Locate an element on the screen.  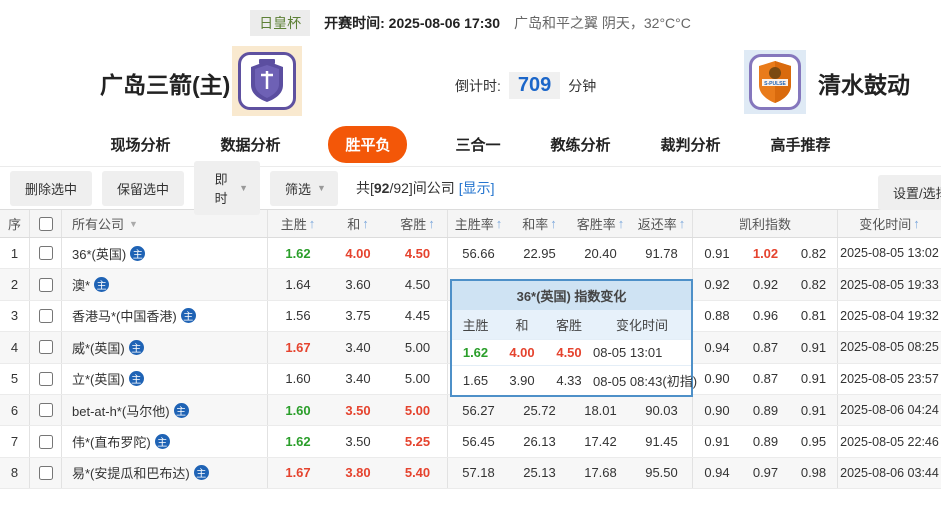
countdown: 倒计时: 709 分钟 is located at coordinates (525, 85).